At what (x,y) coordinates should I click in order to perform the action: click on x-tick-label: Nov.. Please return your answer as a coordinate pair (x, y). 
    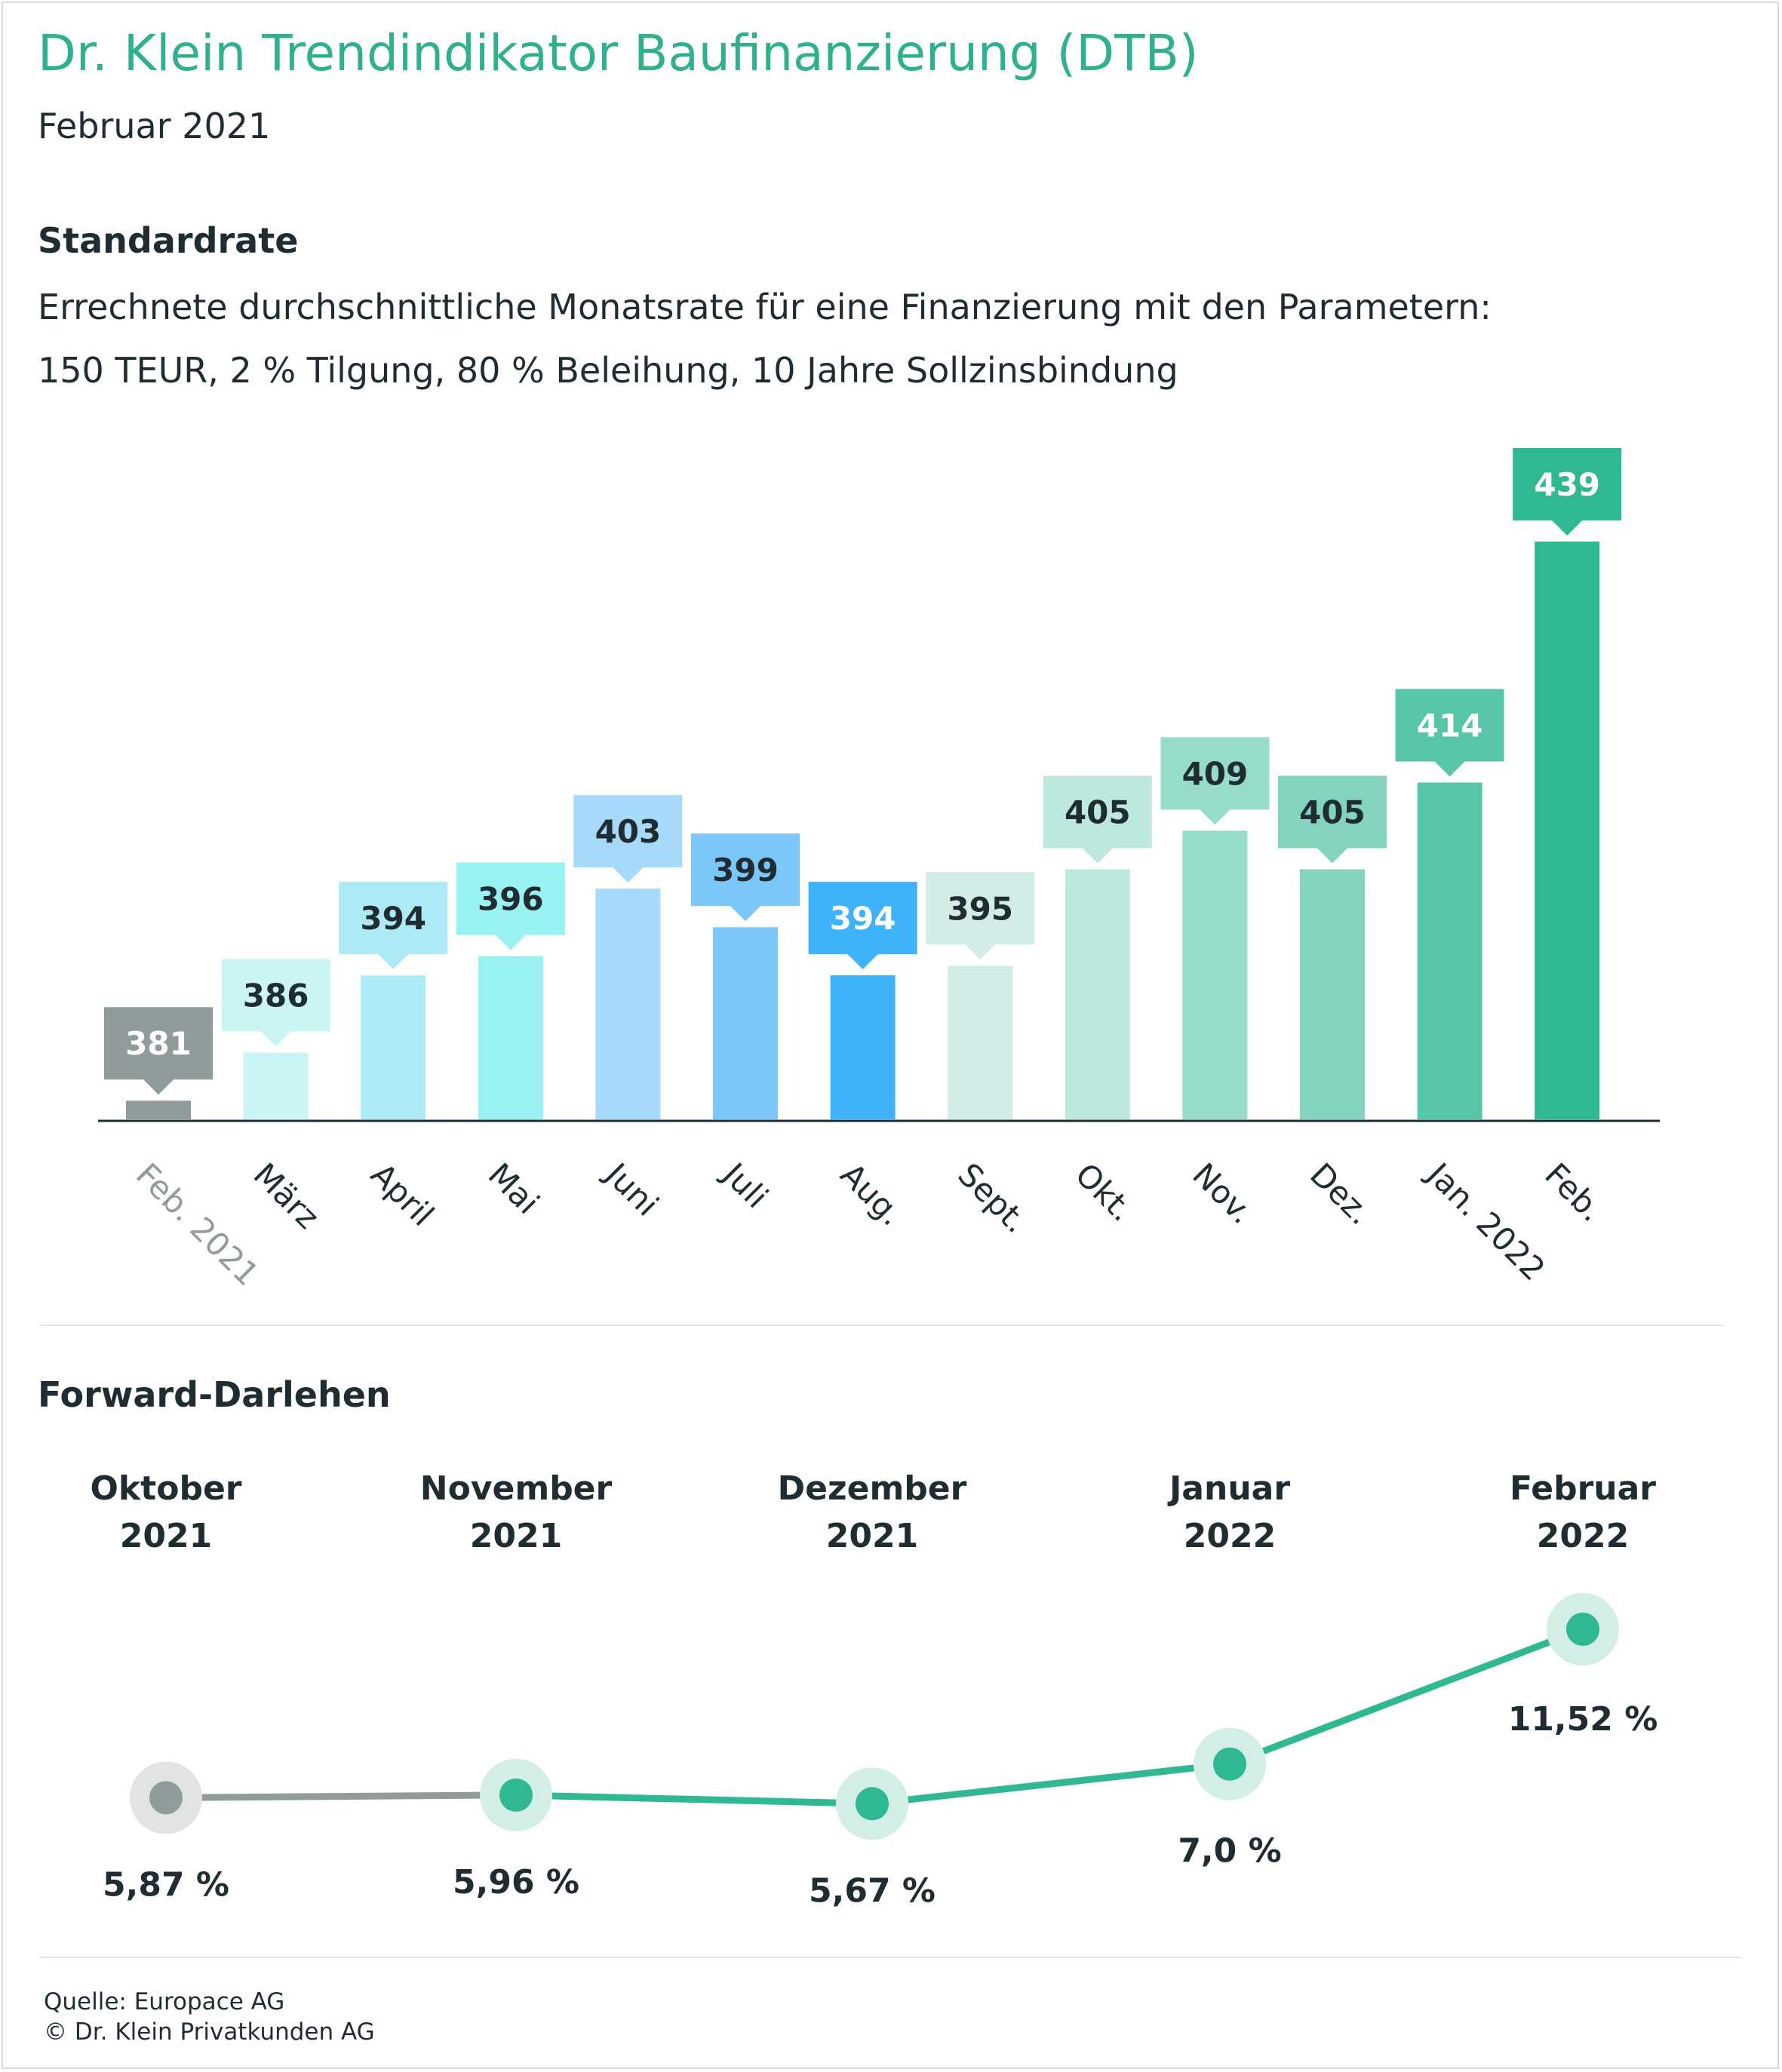
    Looking at the image, I should click on (1223, 1193).